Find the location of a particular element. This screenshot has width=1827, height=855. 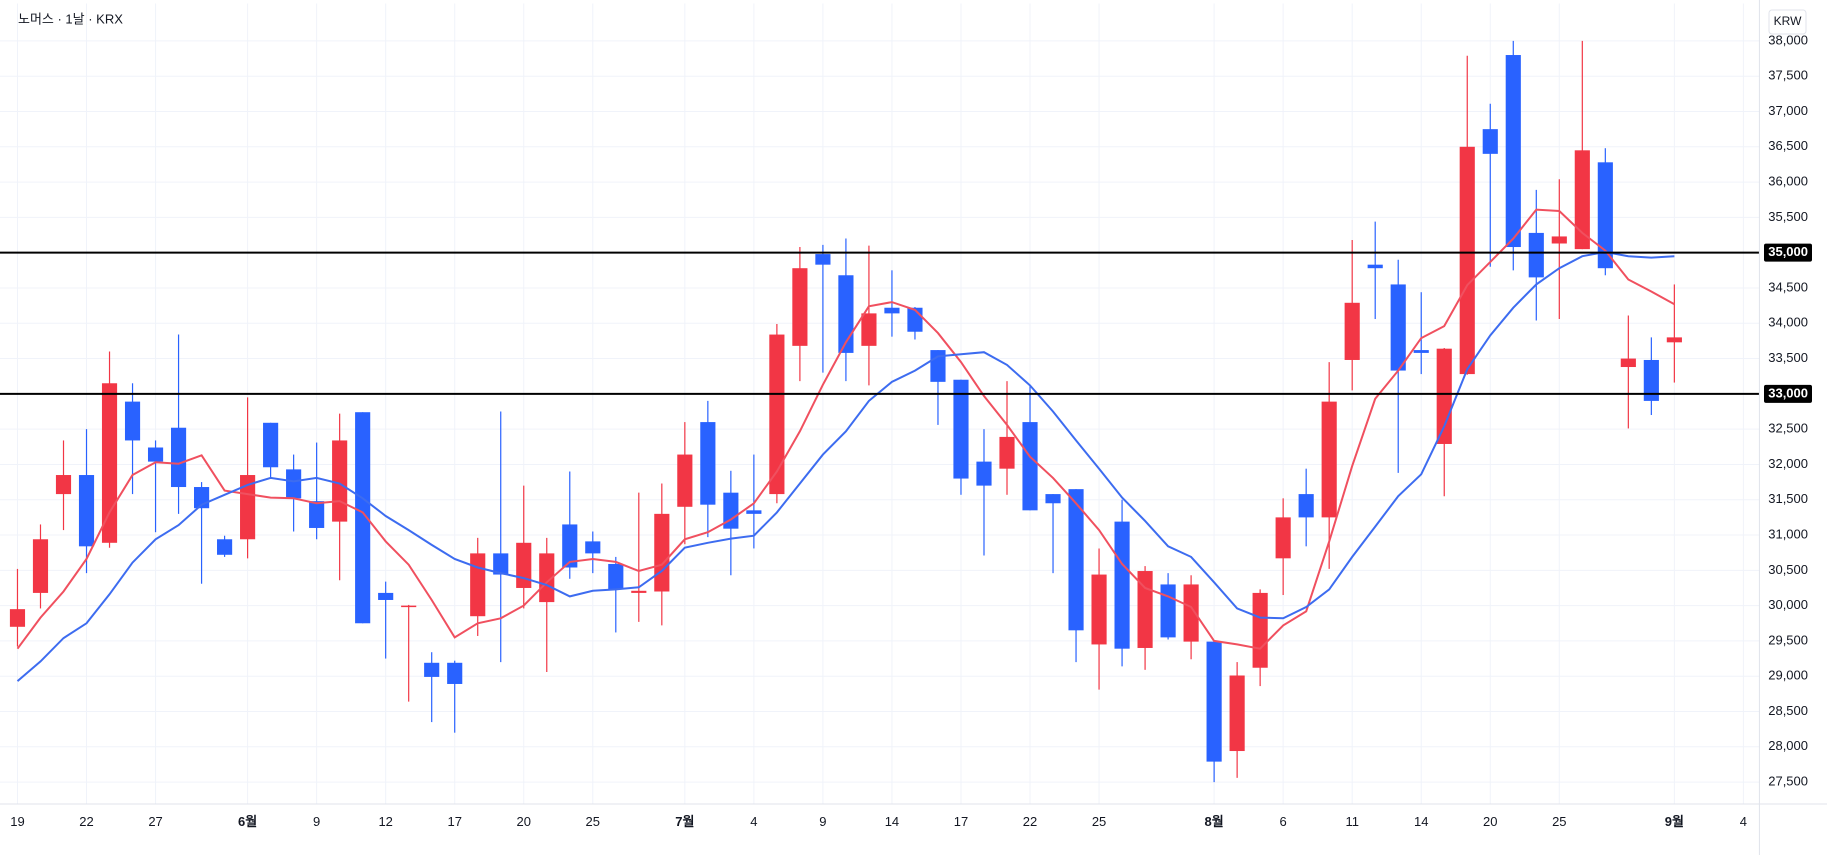

y-tick-label: 37,500 is located at coordinates (1788, 75).